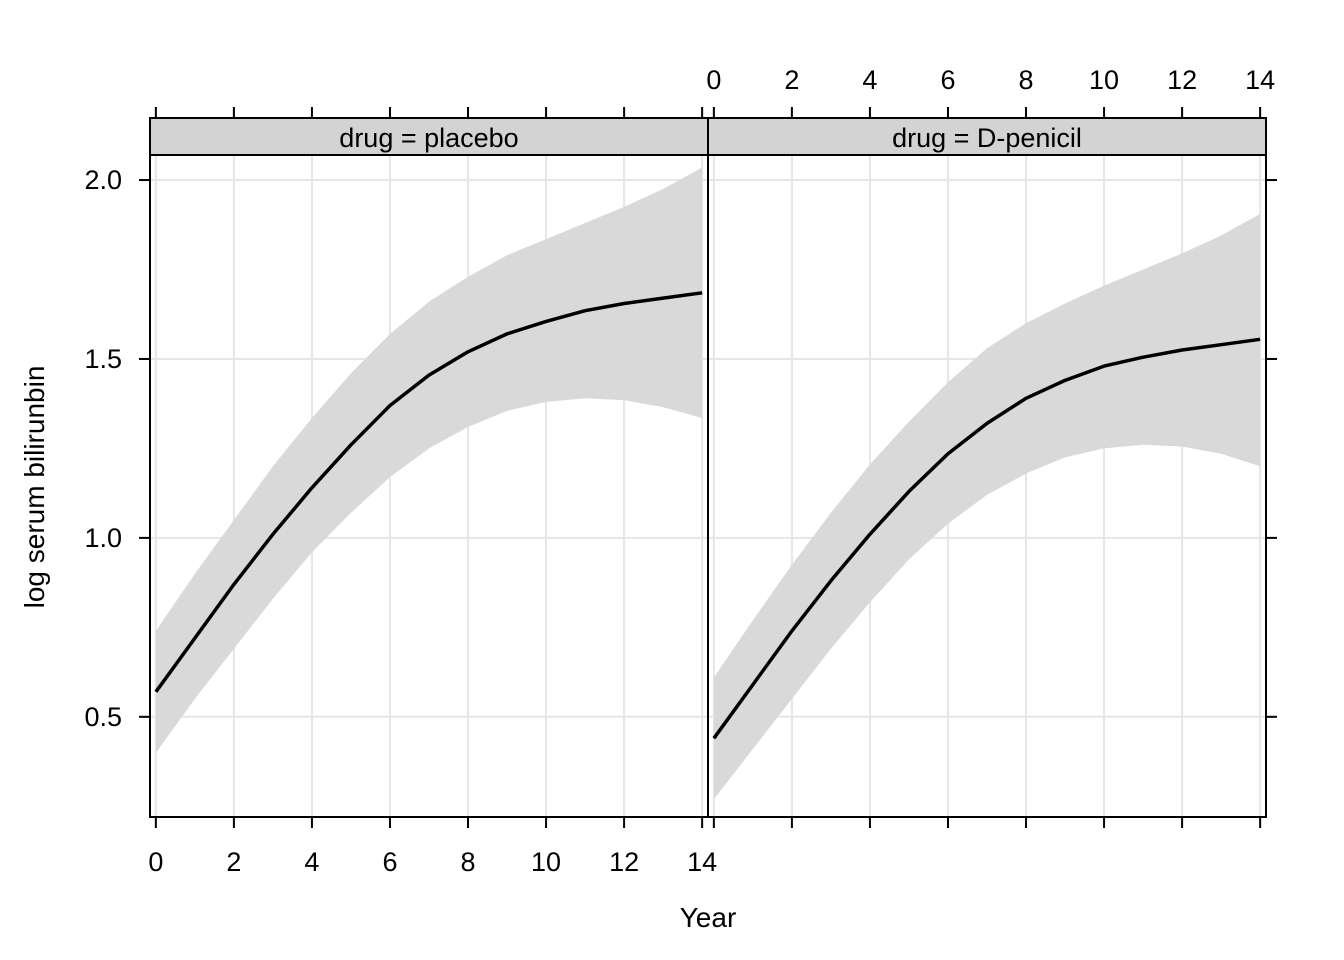 The image size is (1344, 960). Describe the element at coordinates (869, 80) in the screenshot. I see `x-tick-label-top: 4` at that location.